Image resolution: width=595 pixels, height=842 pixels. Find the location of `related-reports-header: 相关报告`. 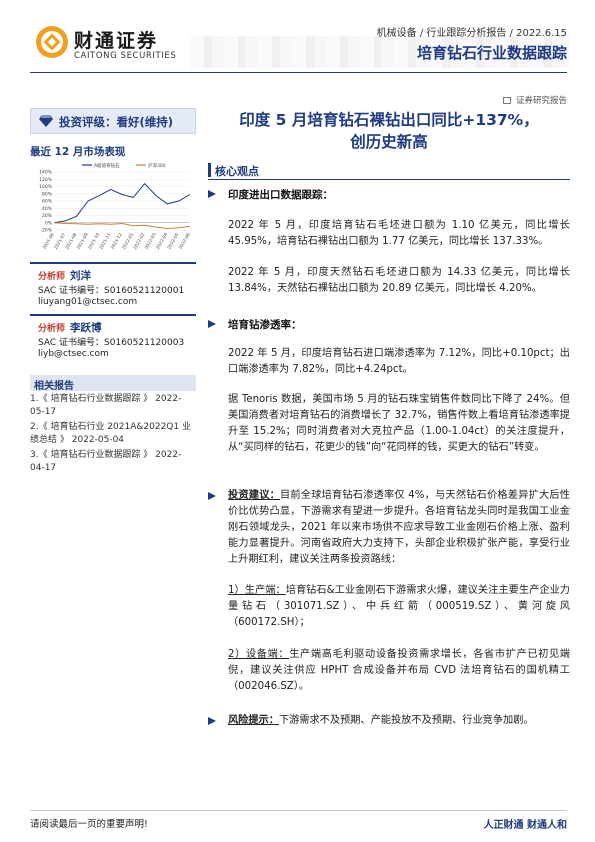

related-reports-header: 相关报告 is located at coordinates (113, 383).